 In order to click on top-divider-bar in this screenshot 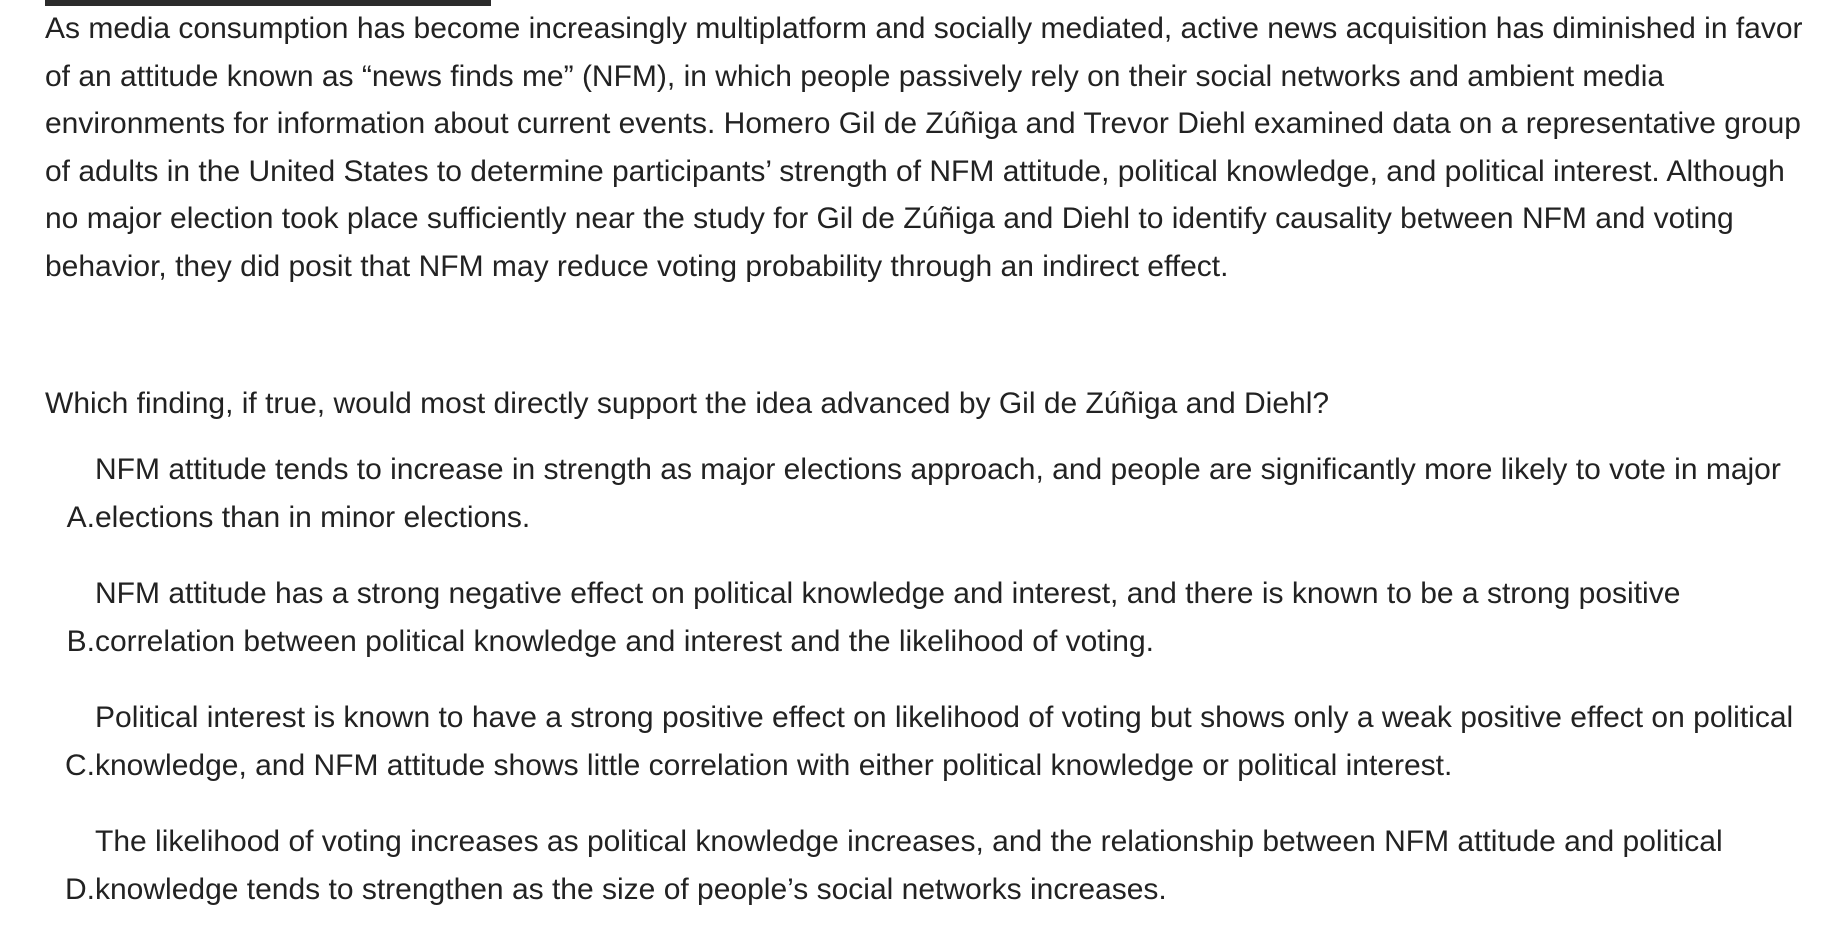, I will do `click(268, 3)`.